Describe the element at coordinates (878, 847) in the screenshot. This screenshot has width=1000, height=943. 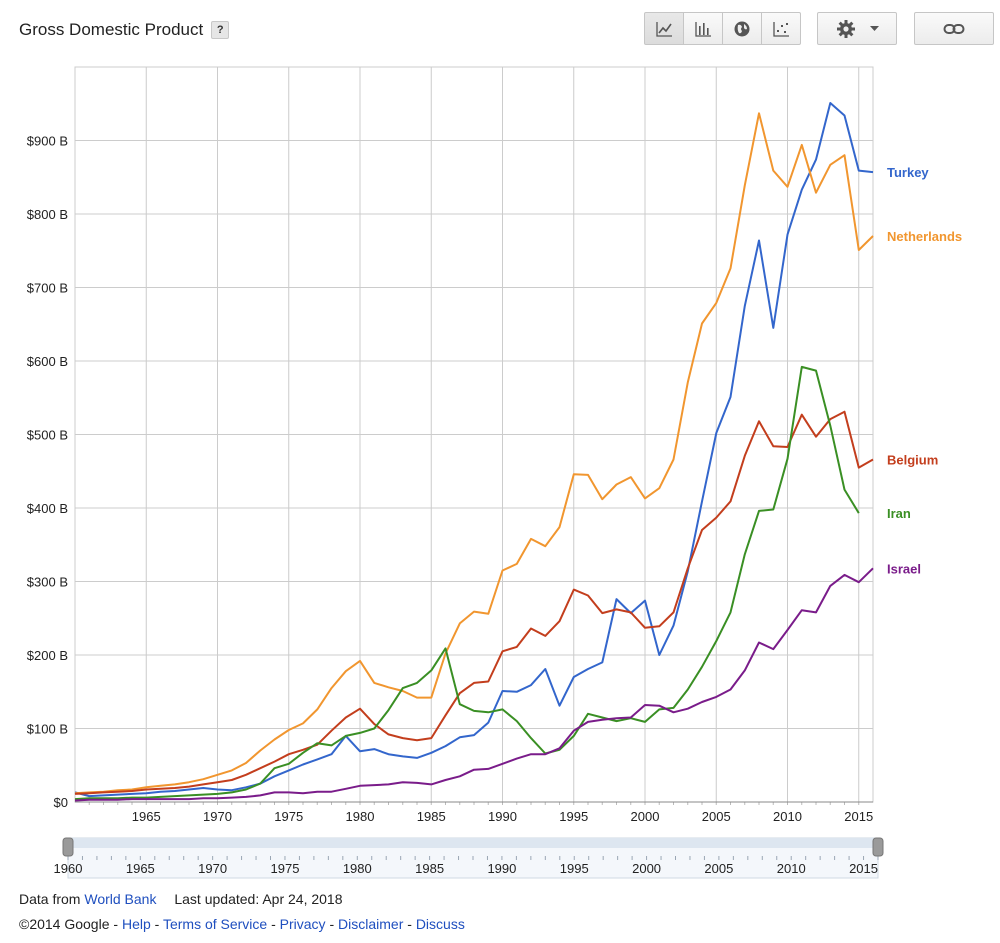
I see `slider-handle-right` at that location.